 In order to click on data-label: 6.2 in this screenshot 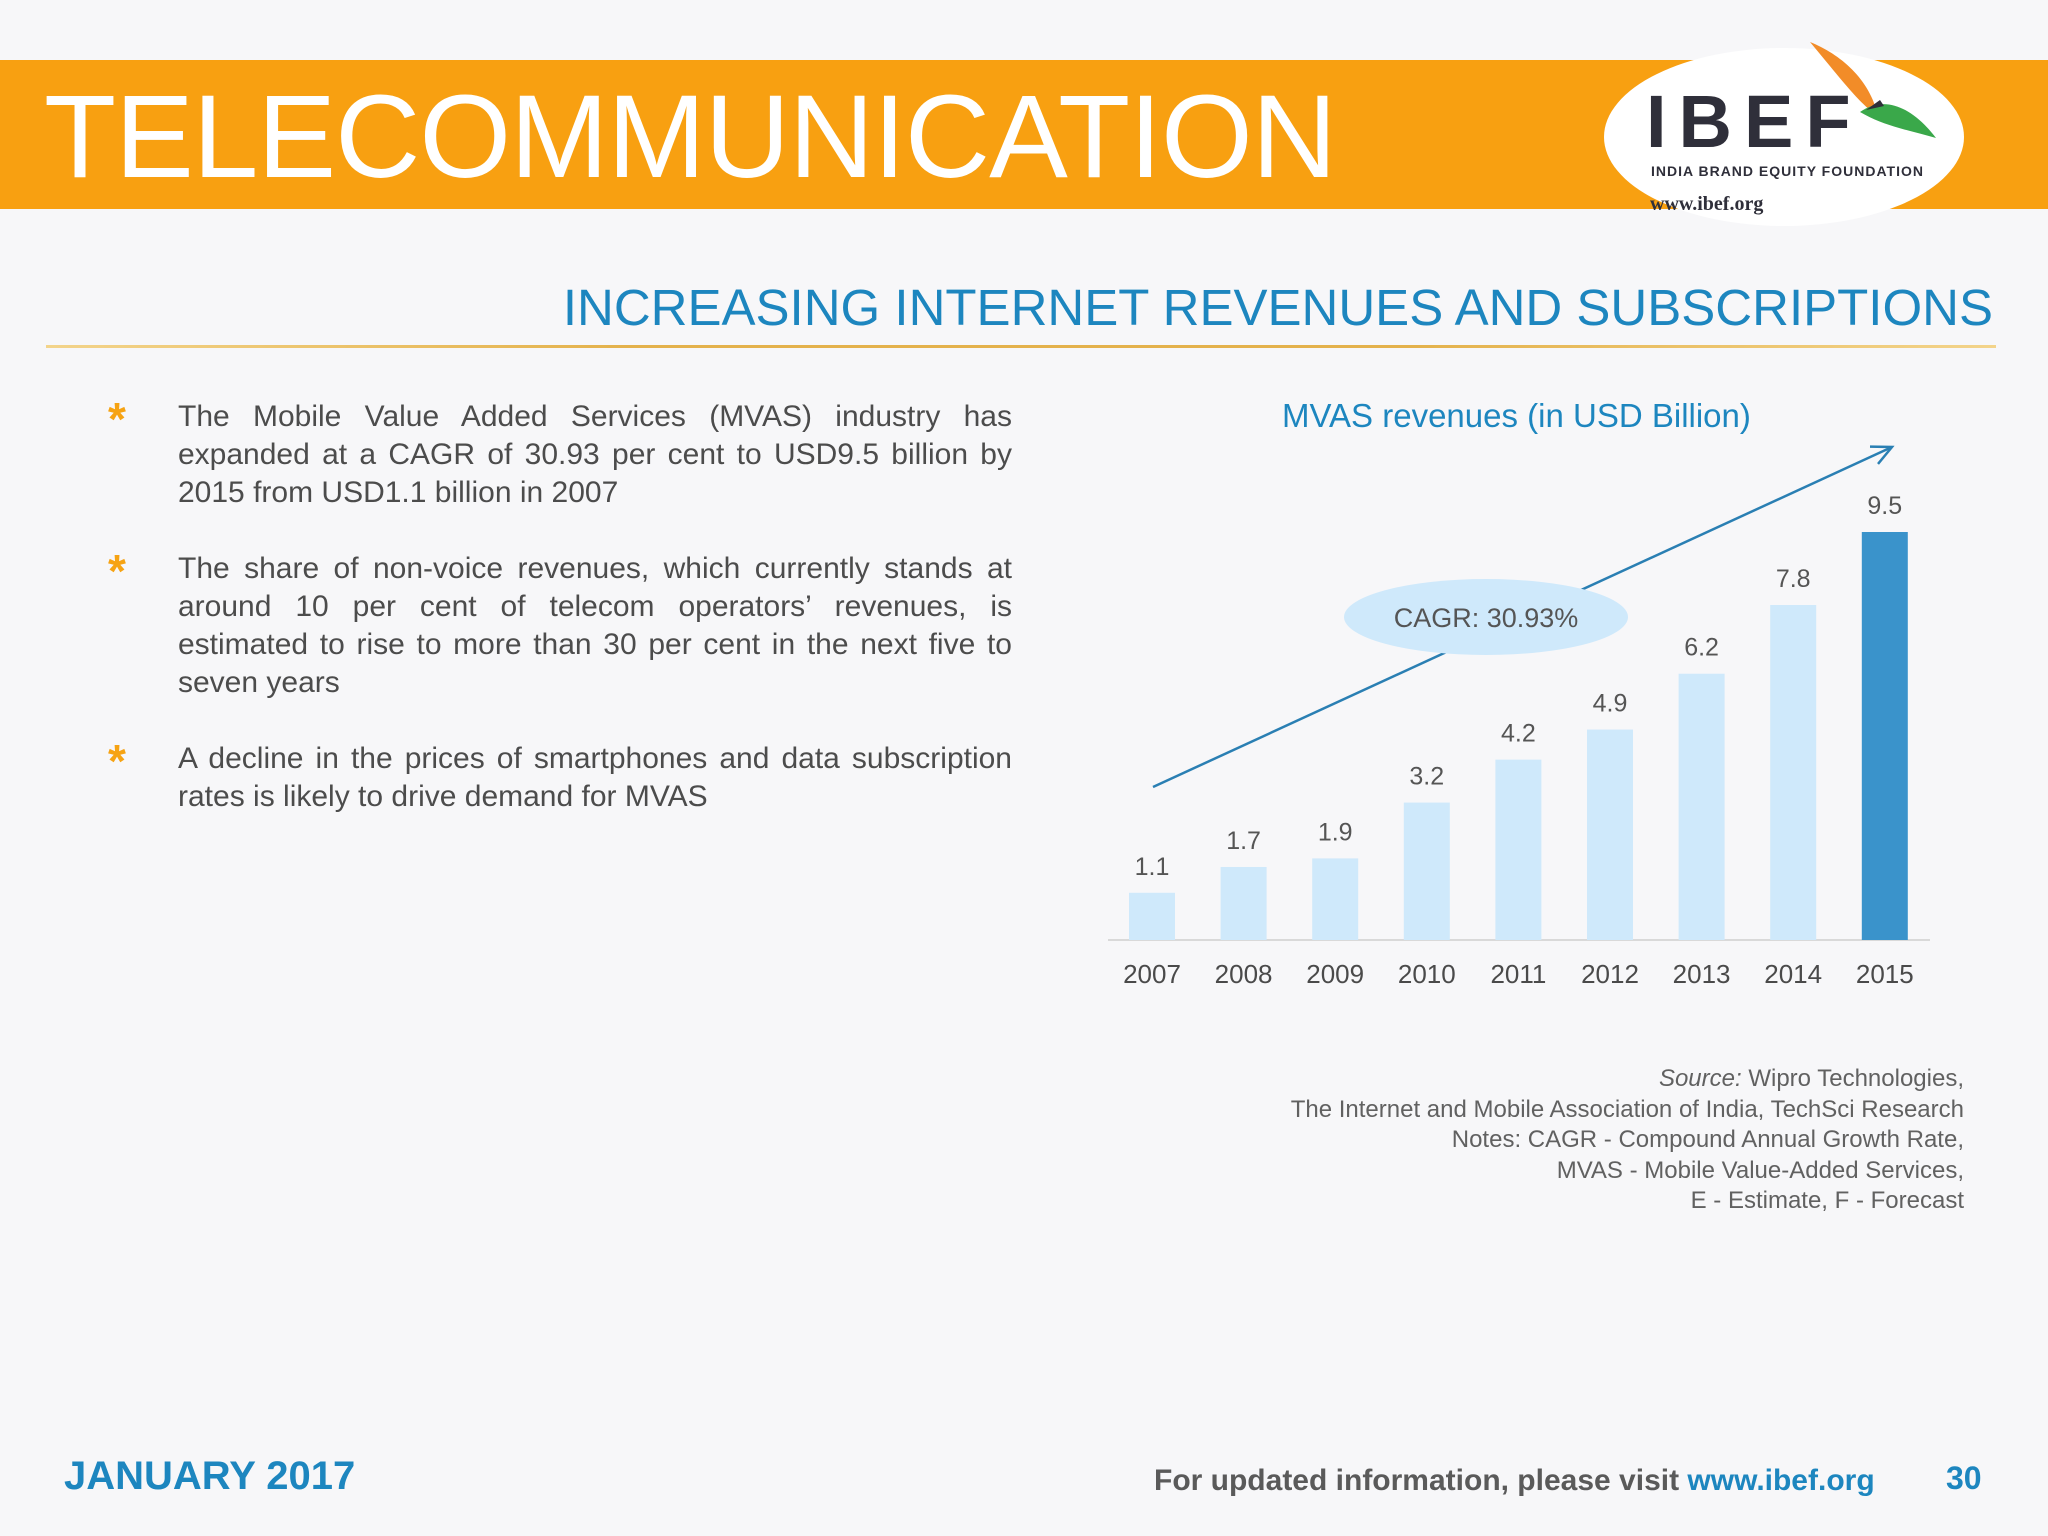, I will do `click(1701, 648)`.